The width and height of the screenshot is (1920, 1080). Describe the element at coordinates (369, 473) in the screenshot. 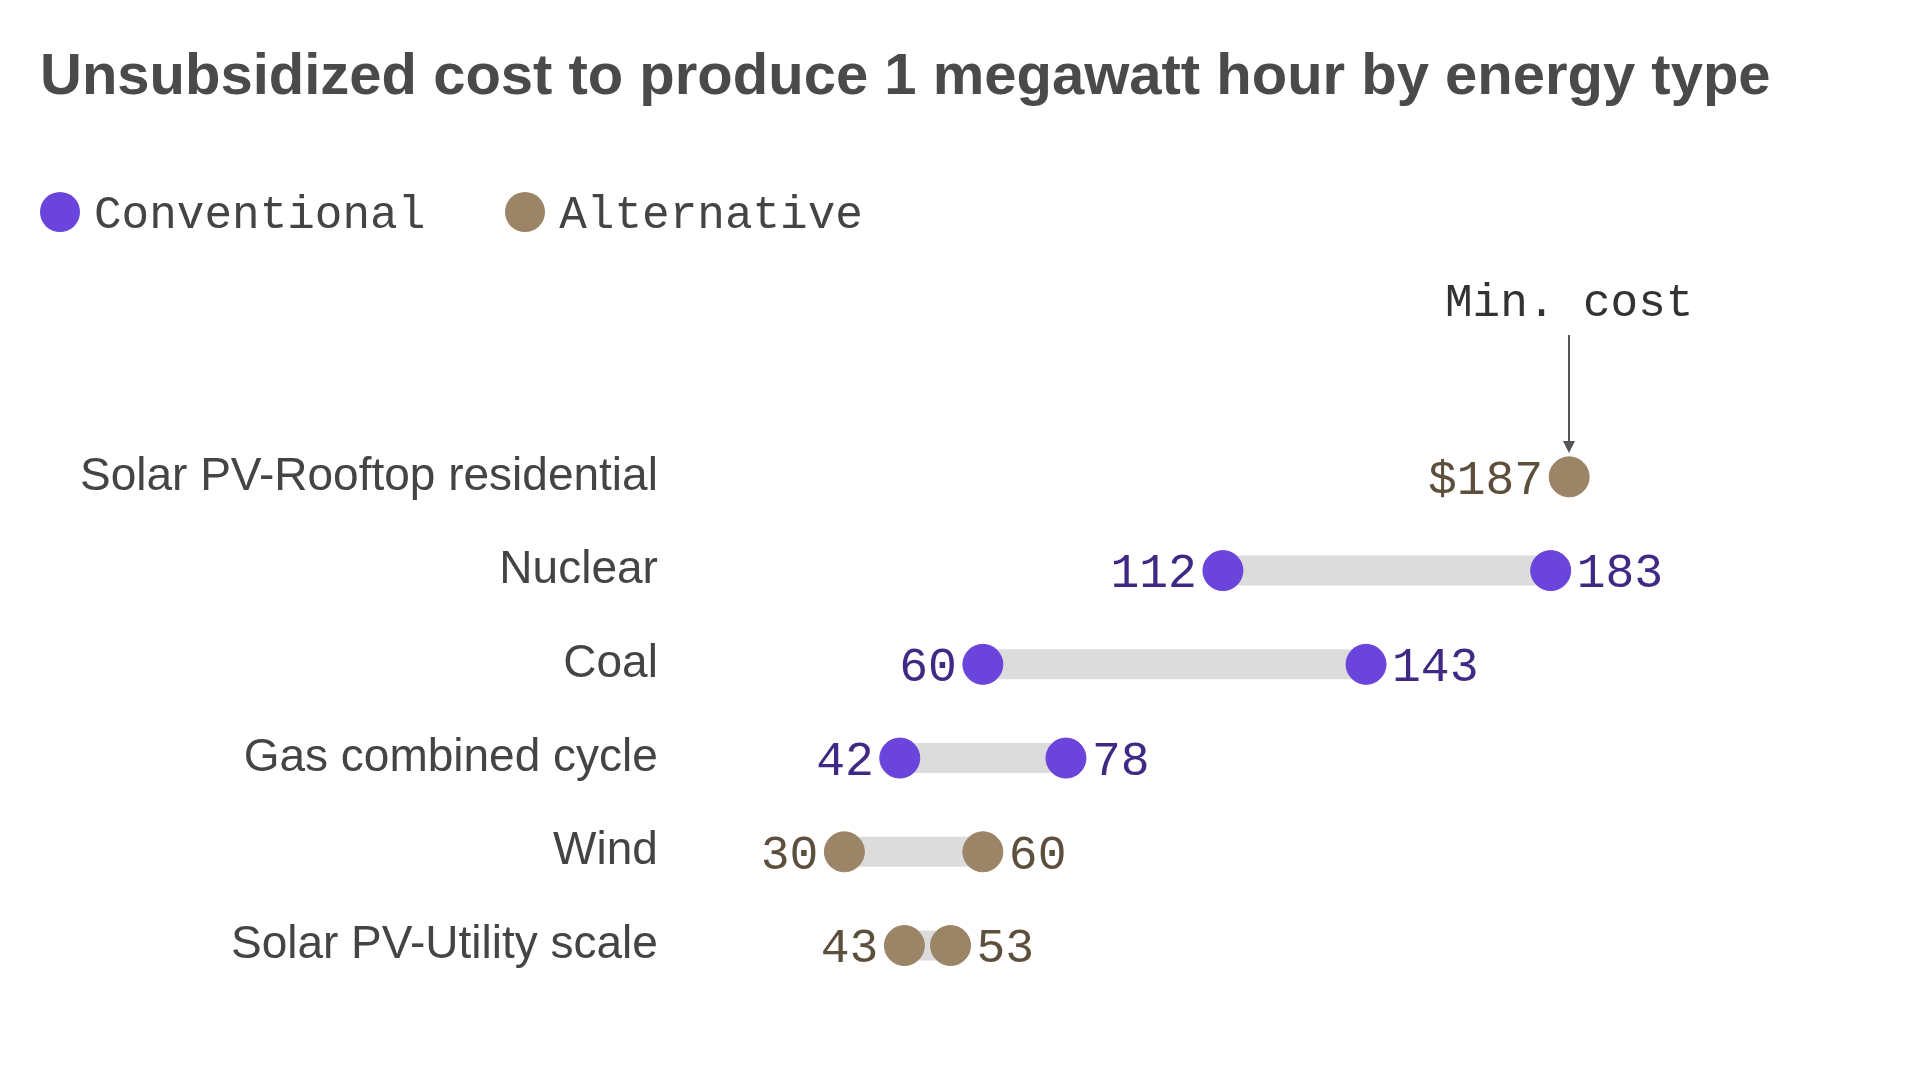

I see `y-tick-label: Solar PV-Rooftop residential` at that location.